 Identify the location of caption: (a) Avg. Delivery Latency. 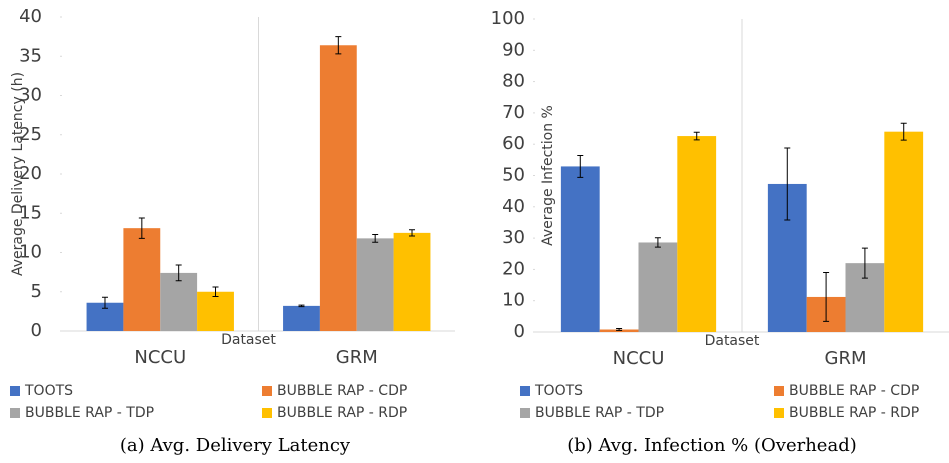
(235, 445).